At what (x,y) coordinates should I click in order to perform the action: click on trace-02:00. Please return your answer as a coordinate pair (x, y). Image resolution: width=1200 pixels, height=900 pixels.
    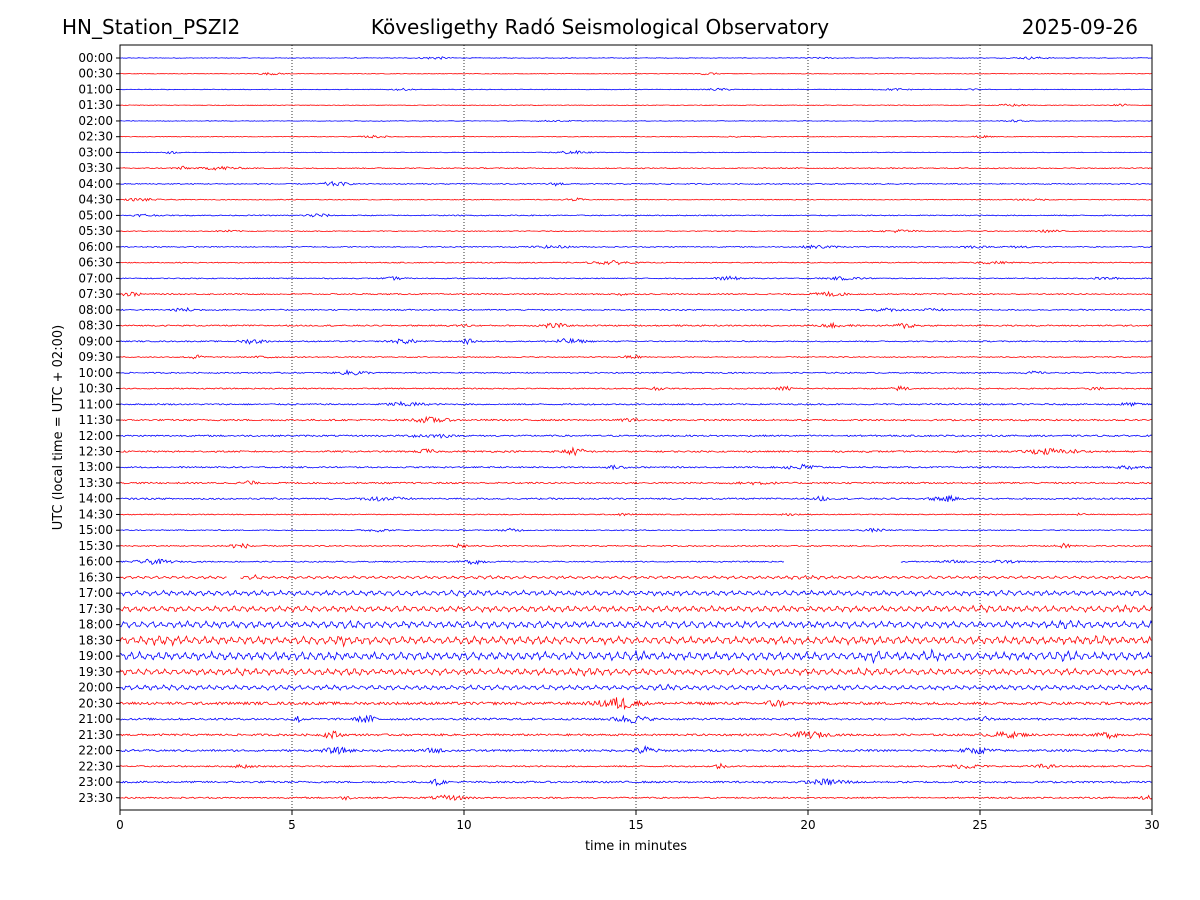
    Looking at the image, I should click on (636, 121).